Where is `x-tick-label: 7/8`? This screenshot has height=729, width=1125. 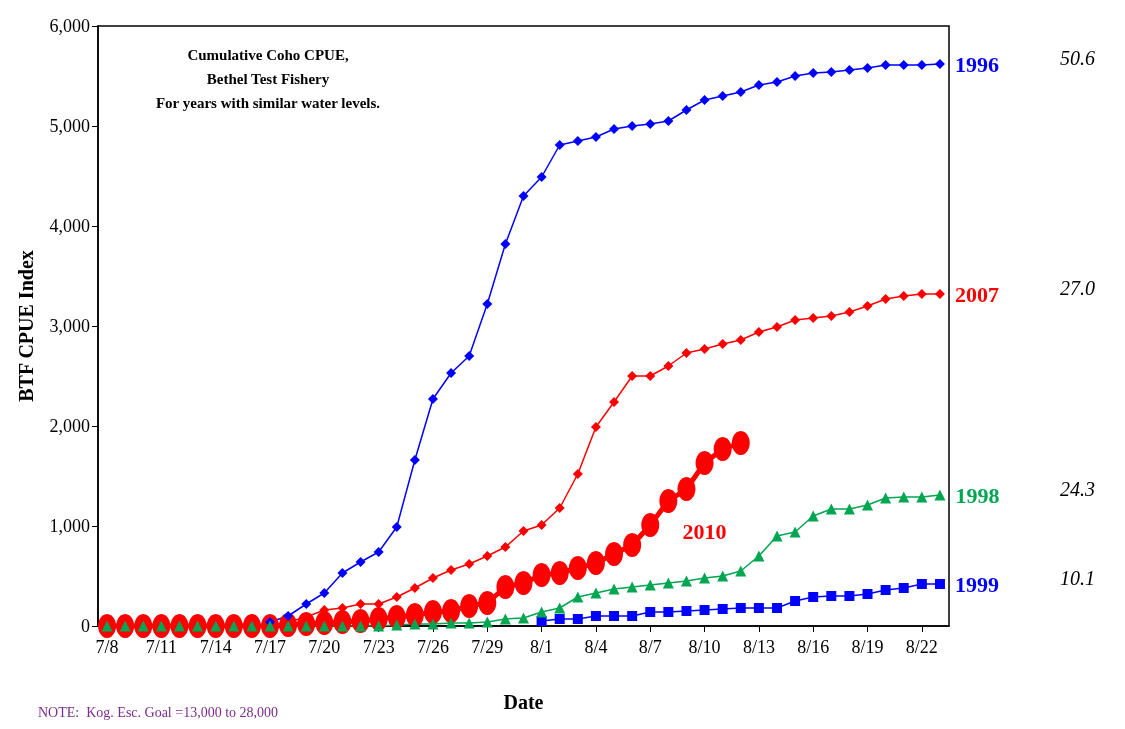 x-tick-label: 7/8 is located at coordinates (107, 647).